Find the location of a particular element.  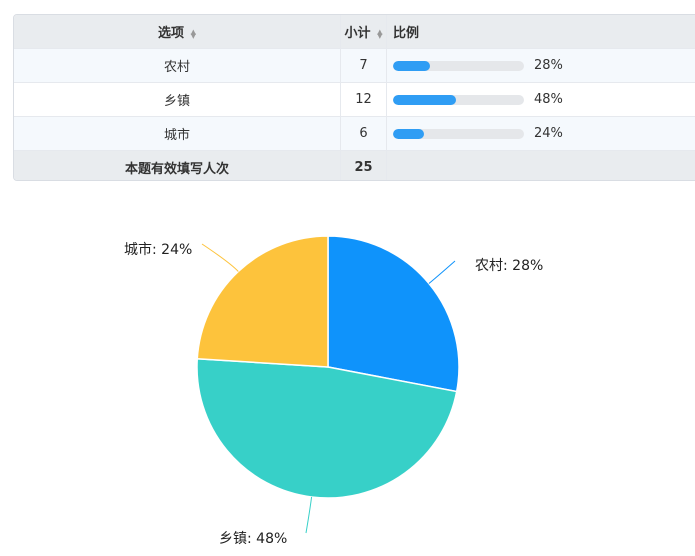

footer-total: 25 is located at coordinates (363, 165).